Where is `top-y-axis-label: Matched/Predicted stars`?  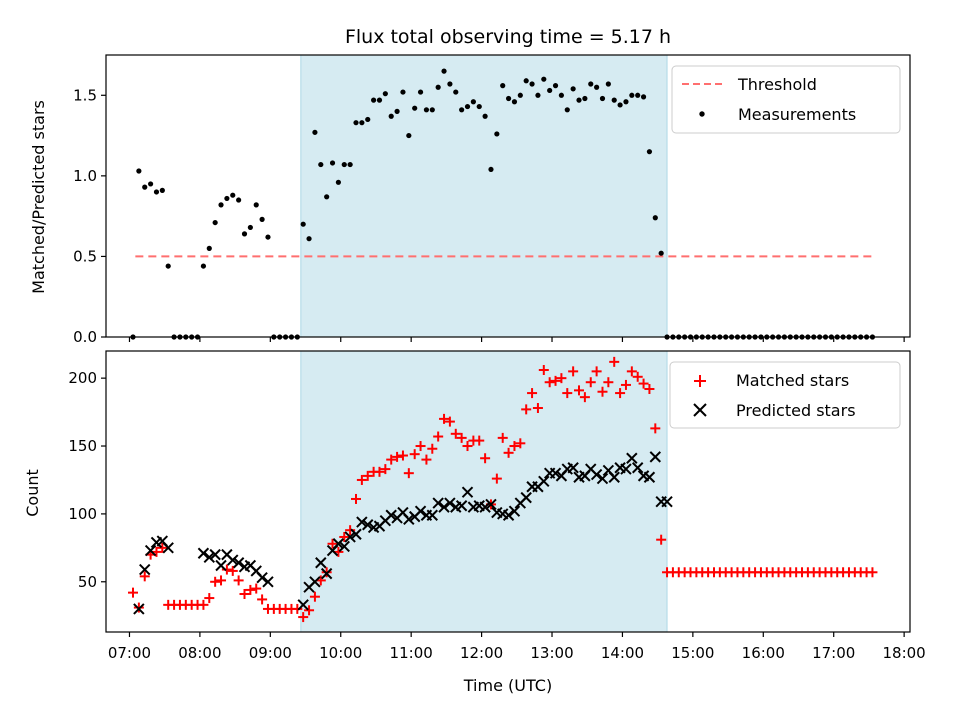 top-y-axis-label: Matched/Predicted stars is located at coordinates (38, 197).